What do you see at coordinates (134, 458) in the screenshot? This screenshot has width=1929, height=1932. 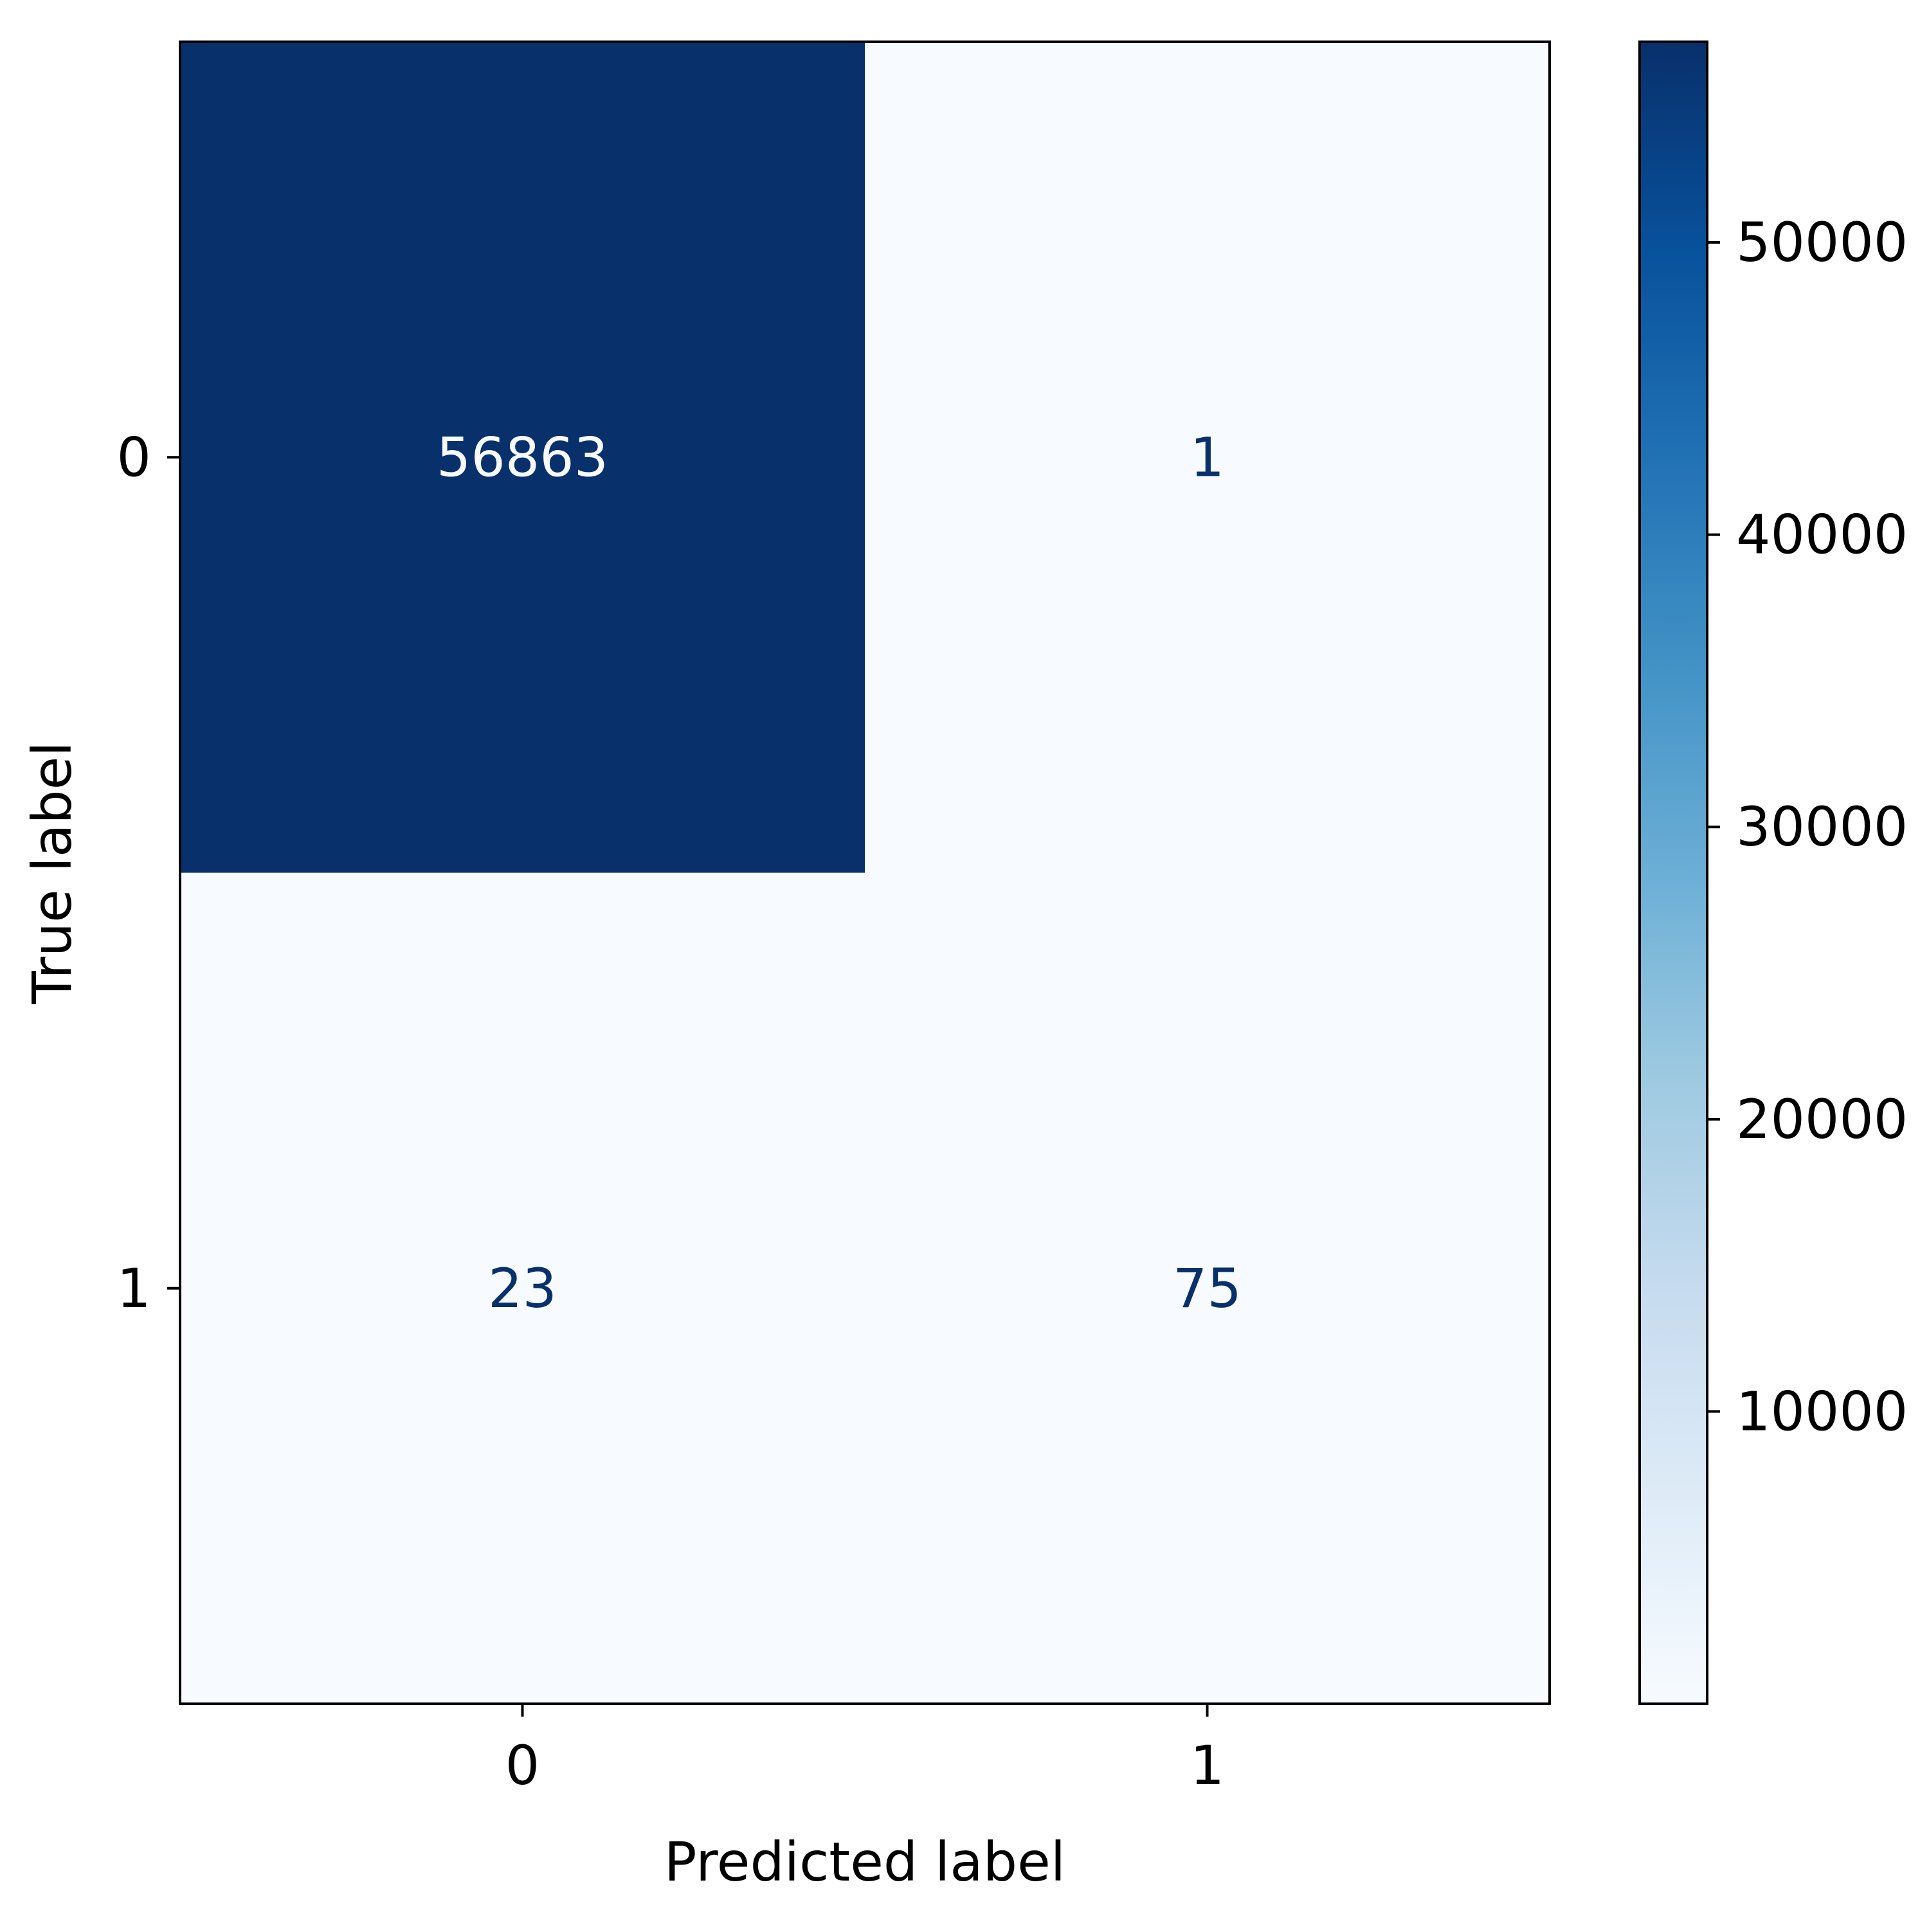 I see `y-tick-label: 0` at bounding box center [134, 458].